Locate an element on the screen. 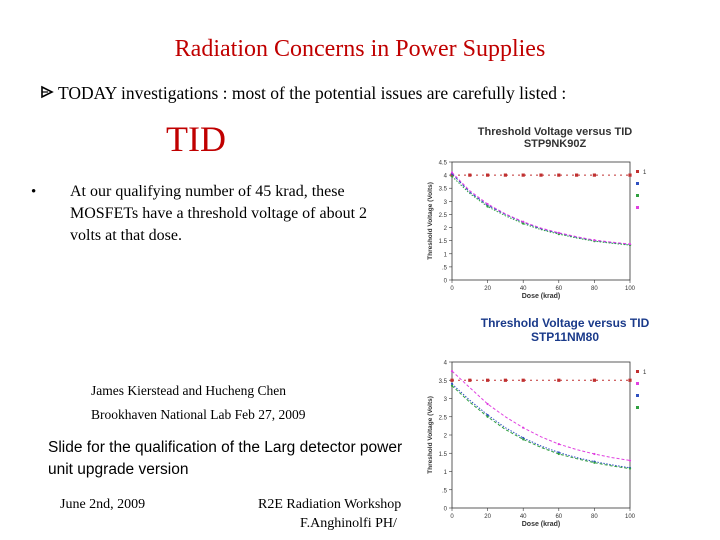  x-tick-label: 80 is located at coordinates (594, 517).